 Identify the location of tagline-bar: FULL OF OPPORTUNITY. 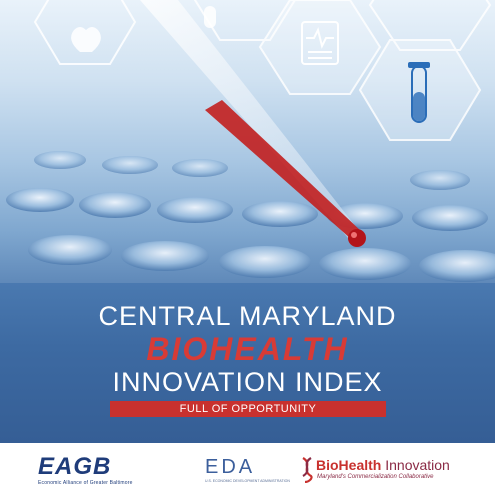
(248, 409).